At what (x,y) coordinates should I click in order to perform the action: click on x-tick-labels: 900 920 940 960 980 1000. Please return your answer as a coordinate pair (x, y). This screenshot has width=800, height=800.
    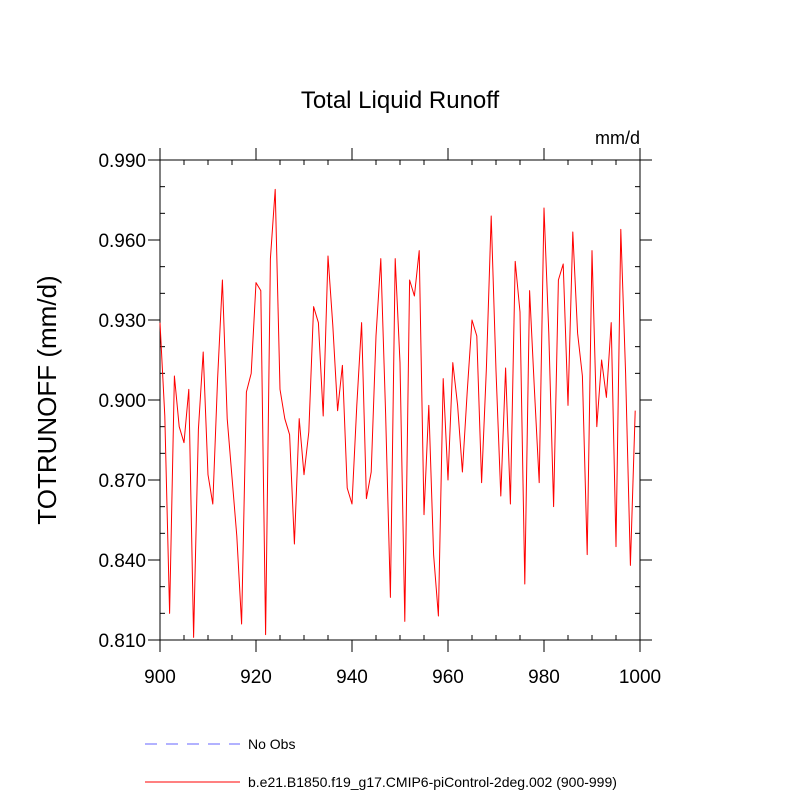
    Looking at the image, I should click on (402, 677).